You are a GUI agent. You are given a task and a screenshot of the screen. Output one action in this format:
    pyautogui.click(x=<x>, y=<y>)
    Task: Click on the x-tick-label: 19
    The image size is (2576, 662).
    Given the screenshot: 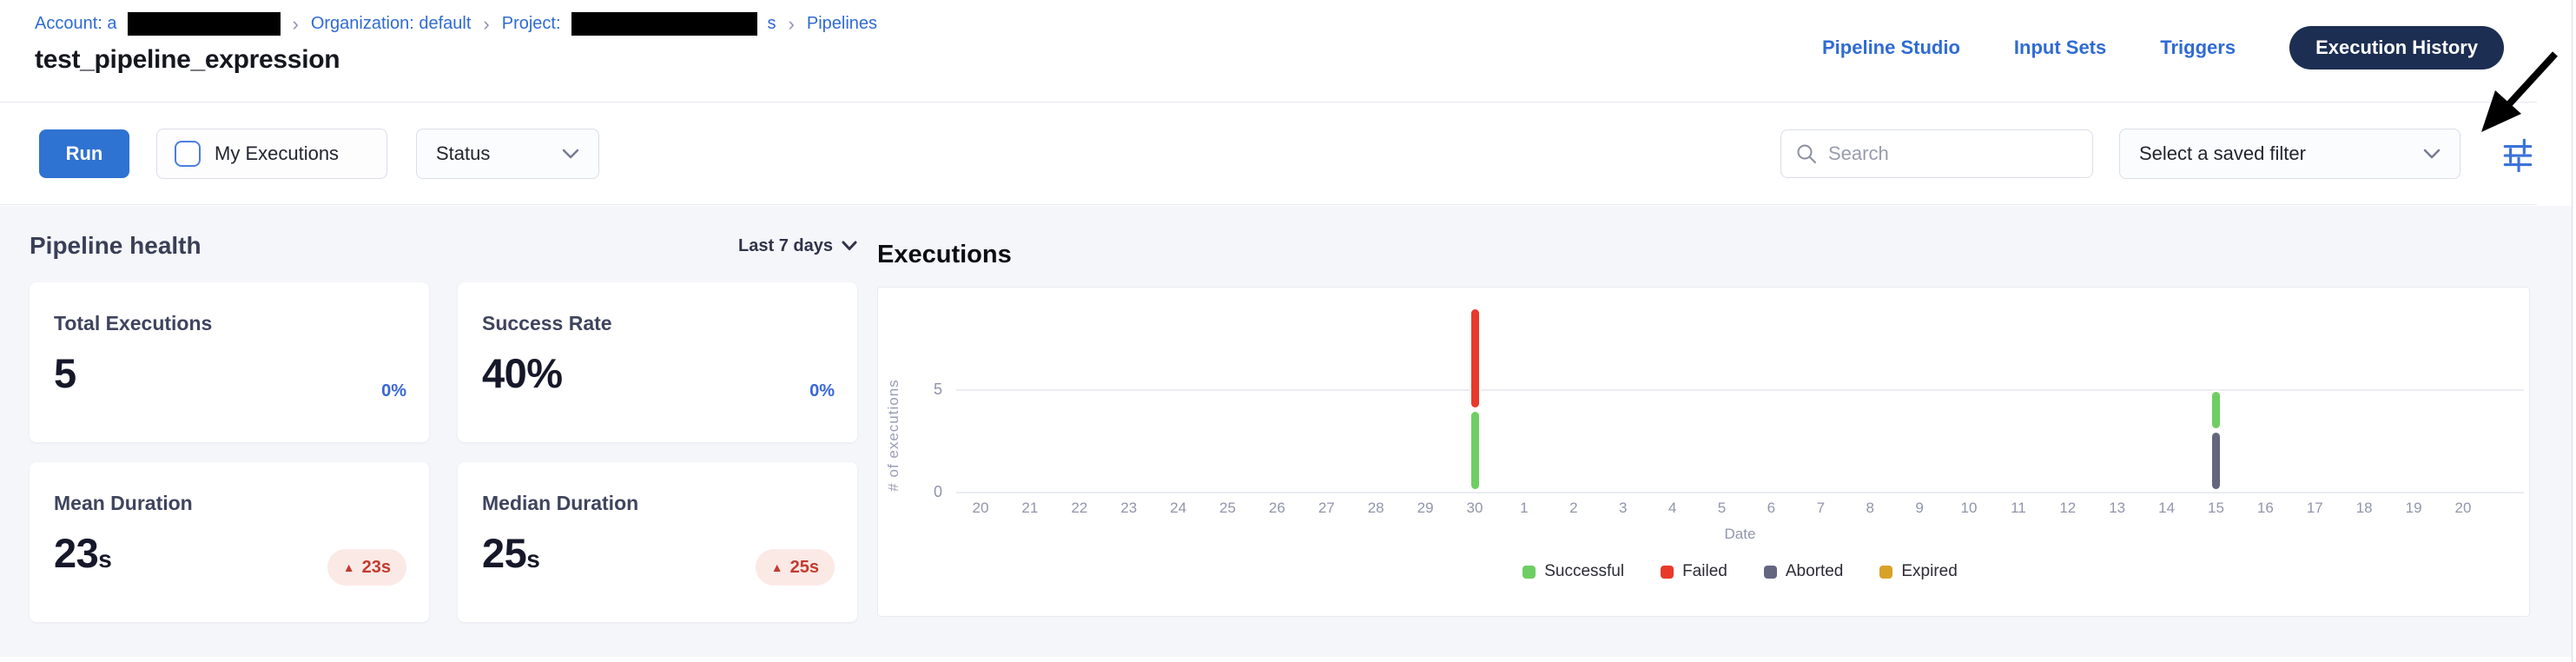 What is the action you would take?
    pyautogui.click(x=2413, y=508)
    